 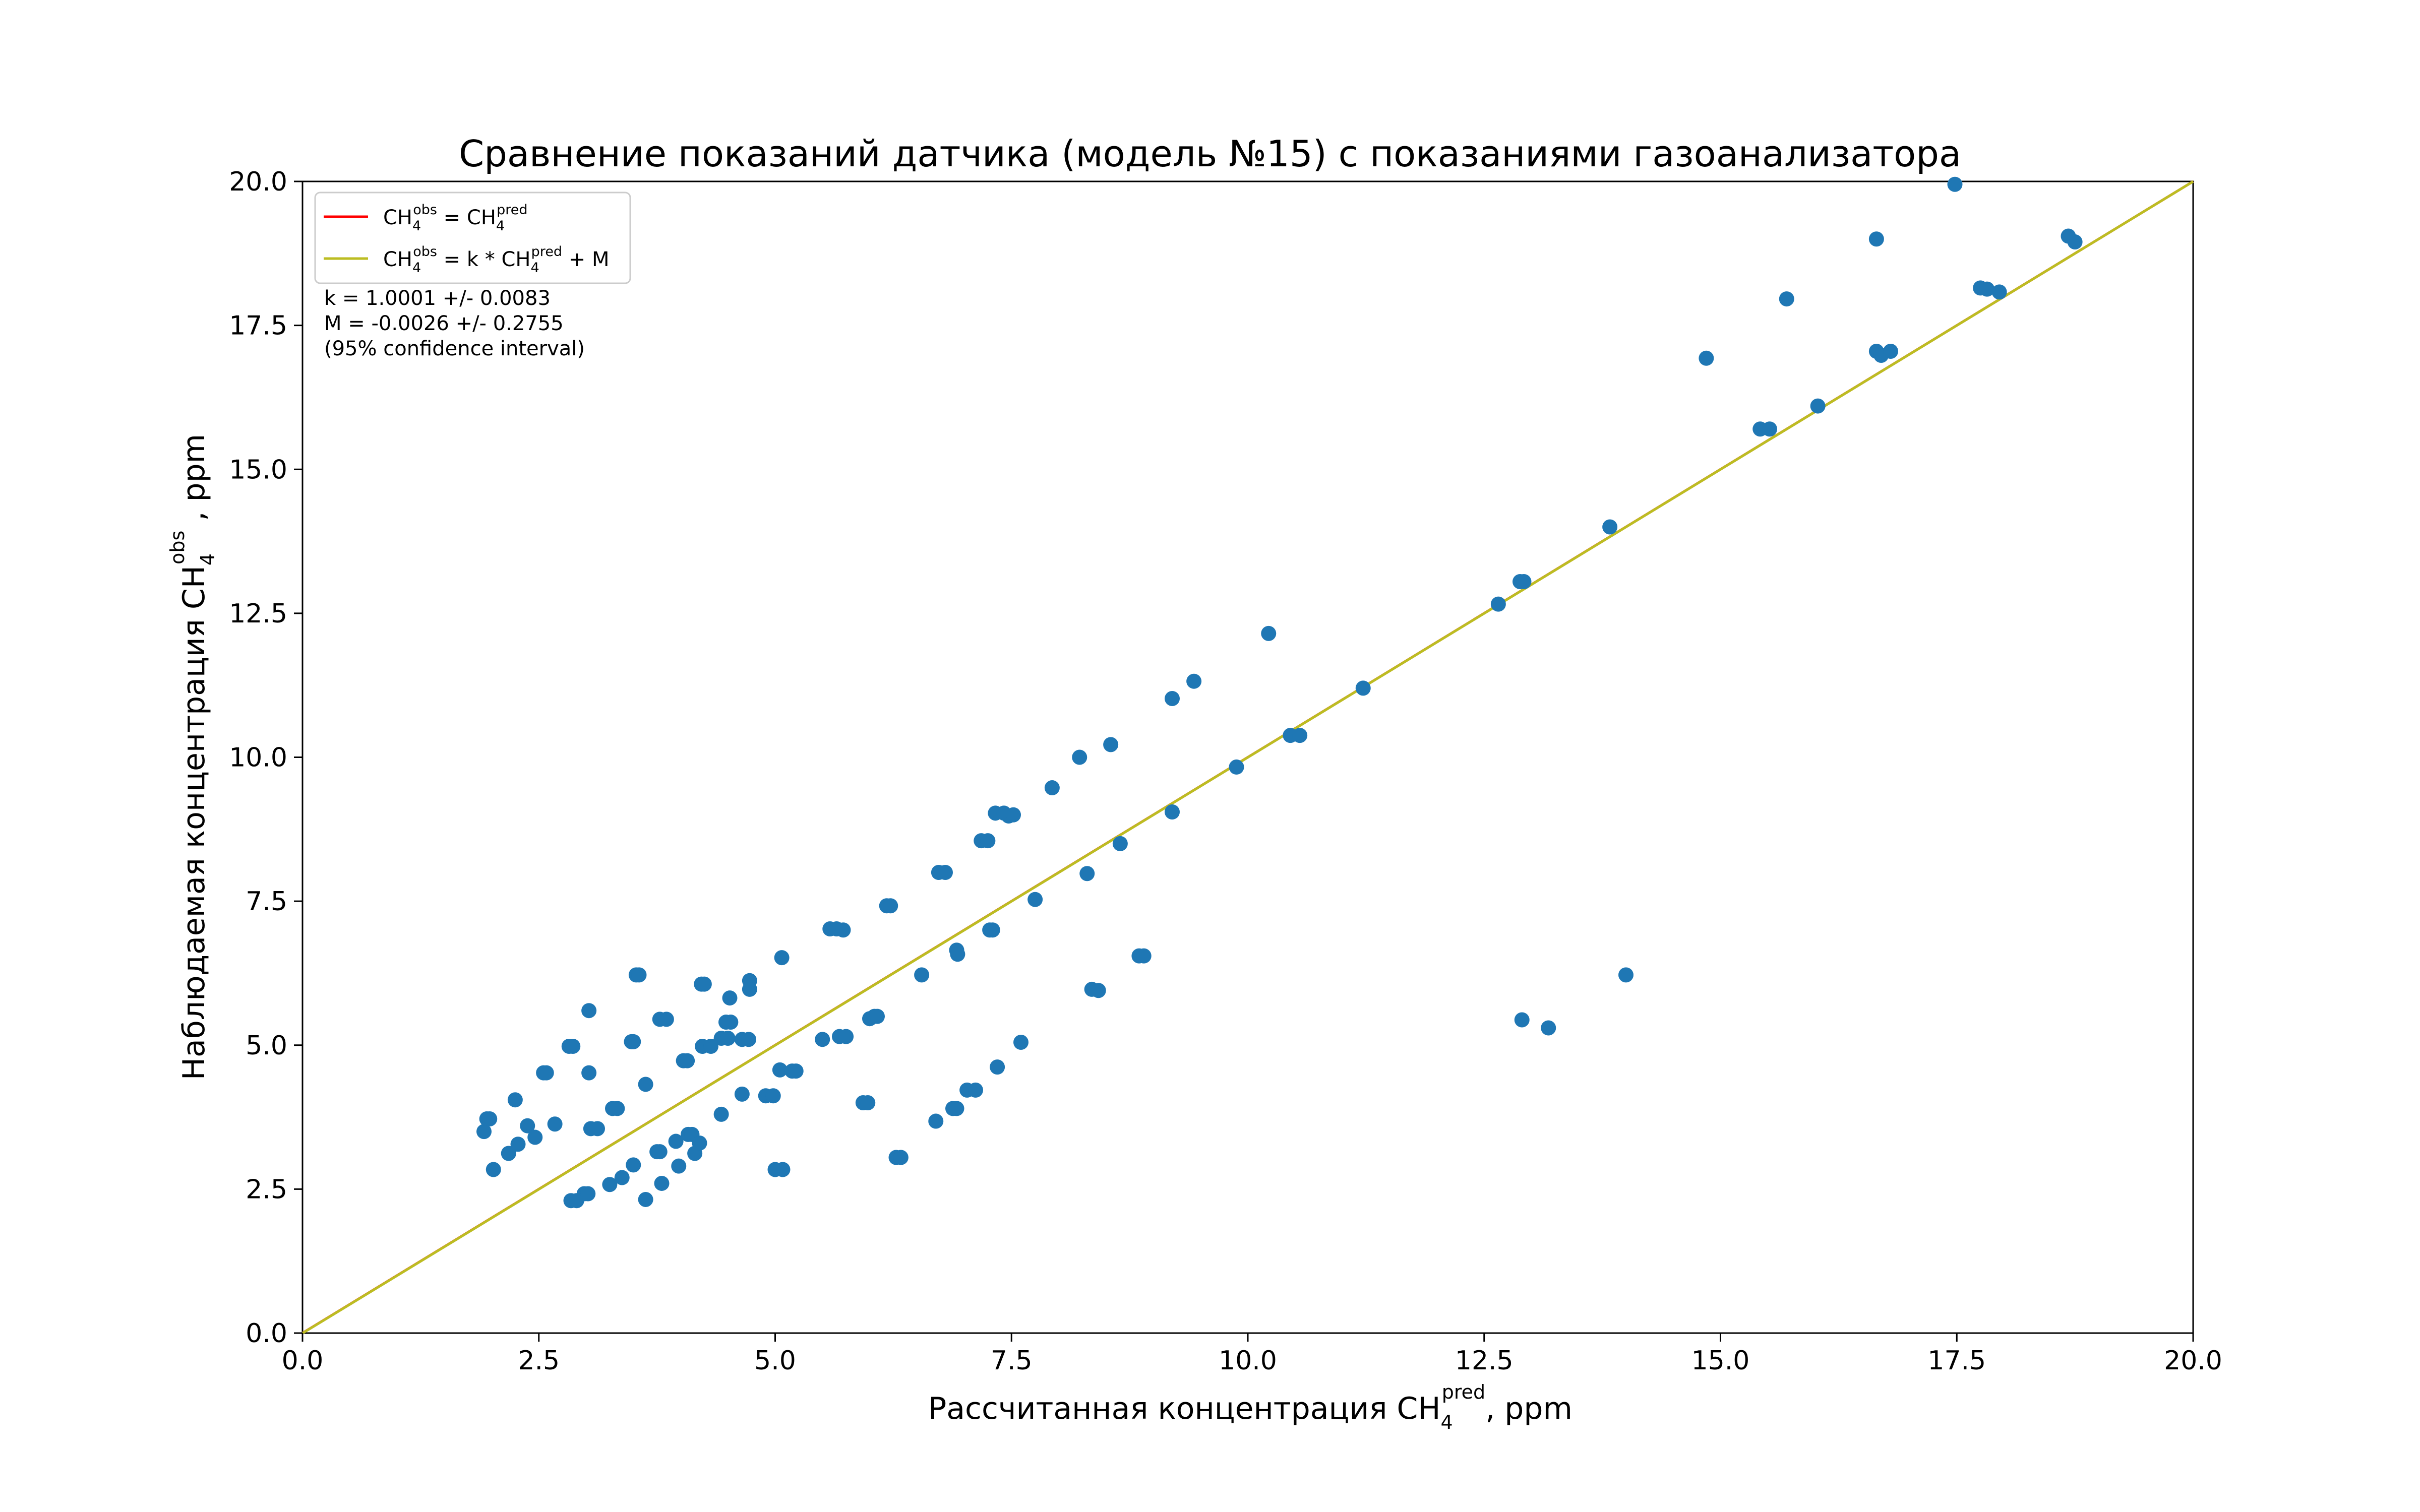 What do you see at coordinates (455, 218) in the screenshot?
I see `legend-entry-identity: CH4obs = CH4pred` at bounding box center [455, 218].